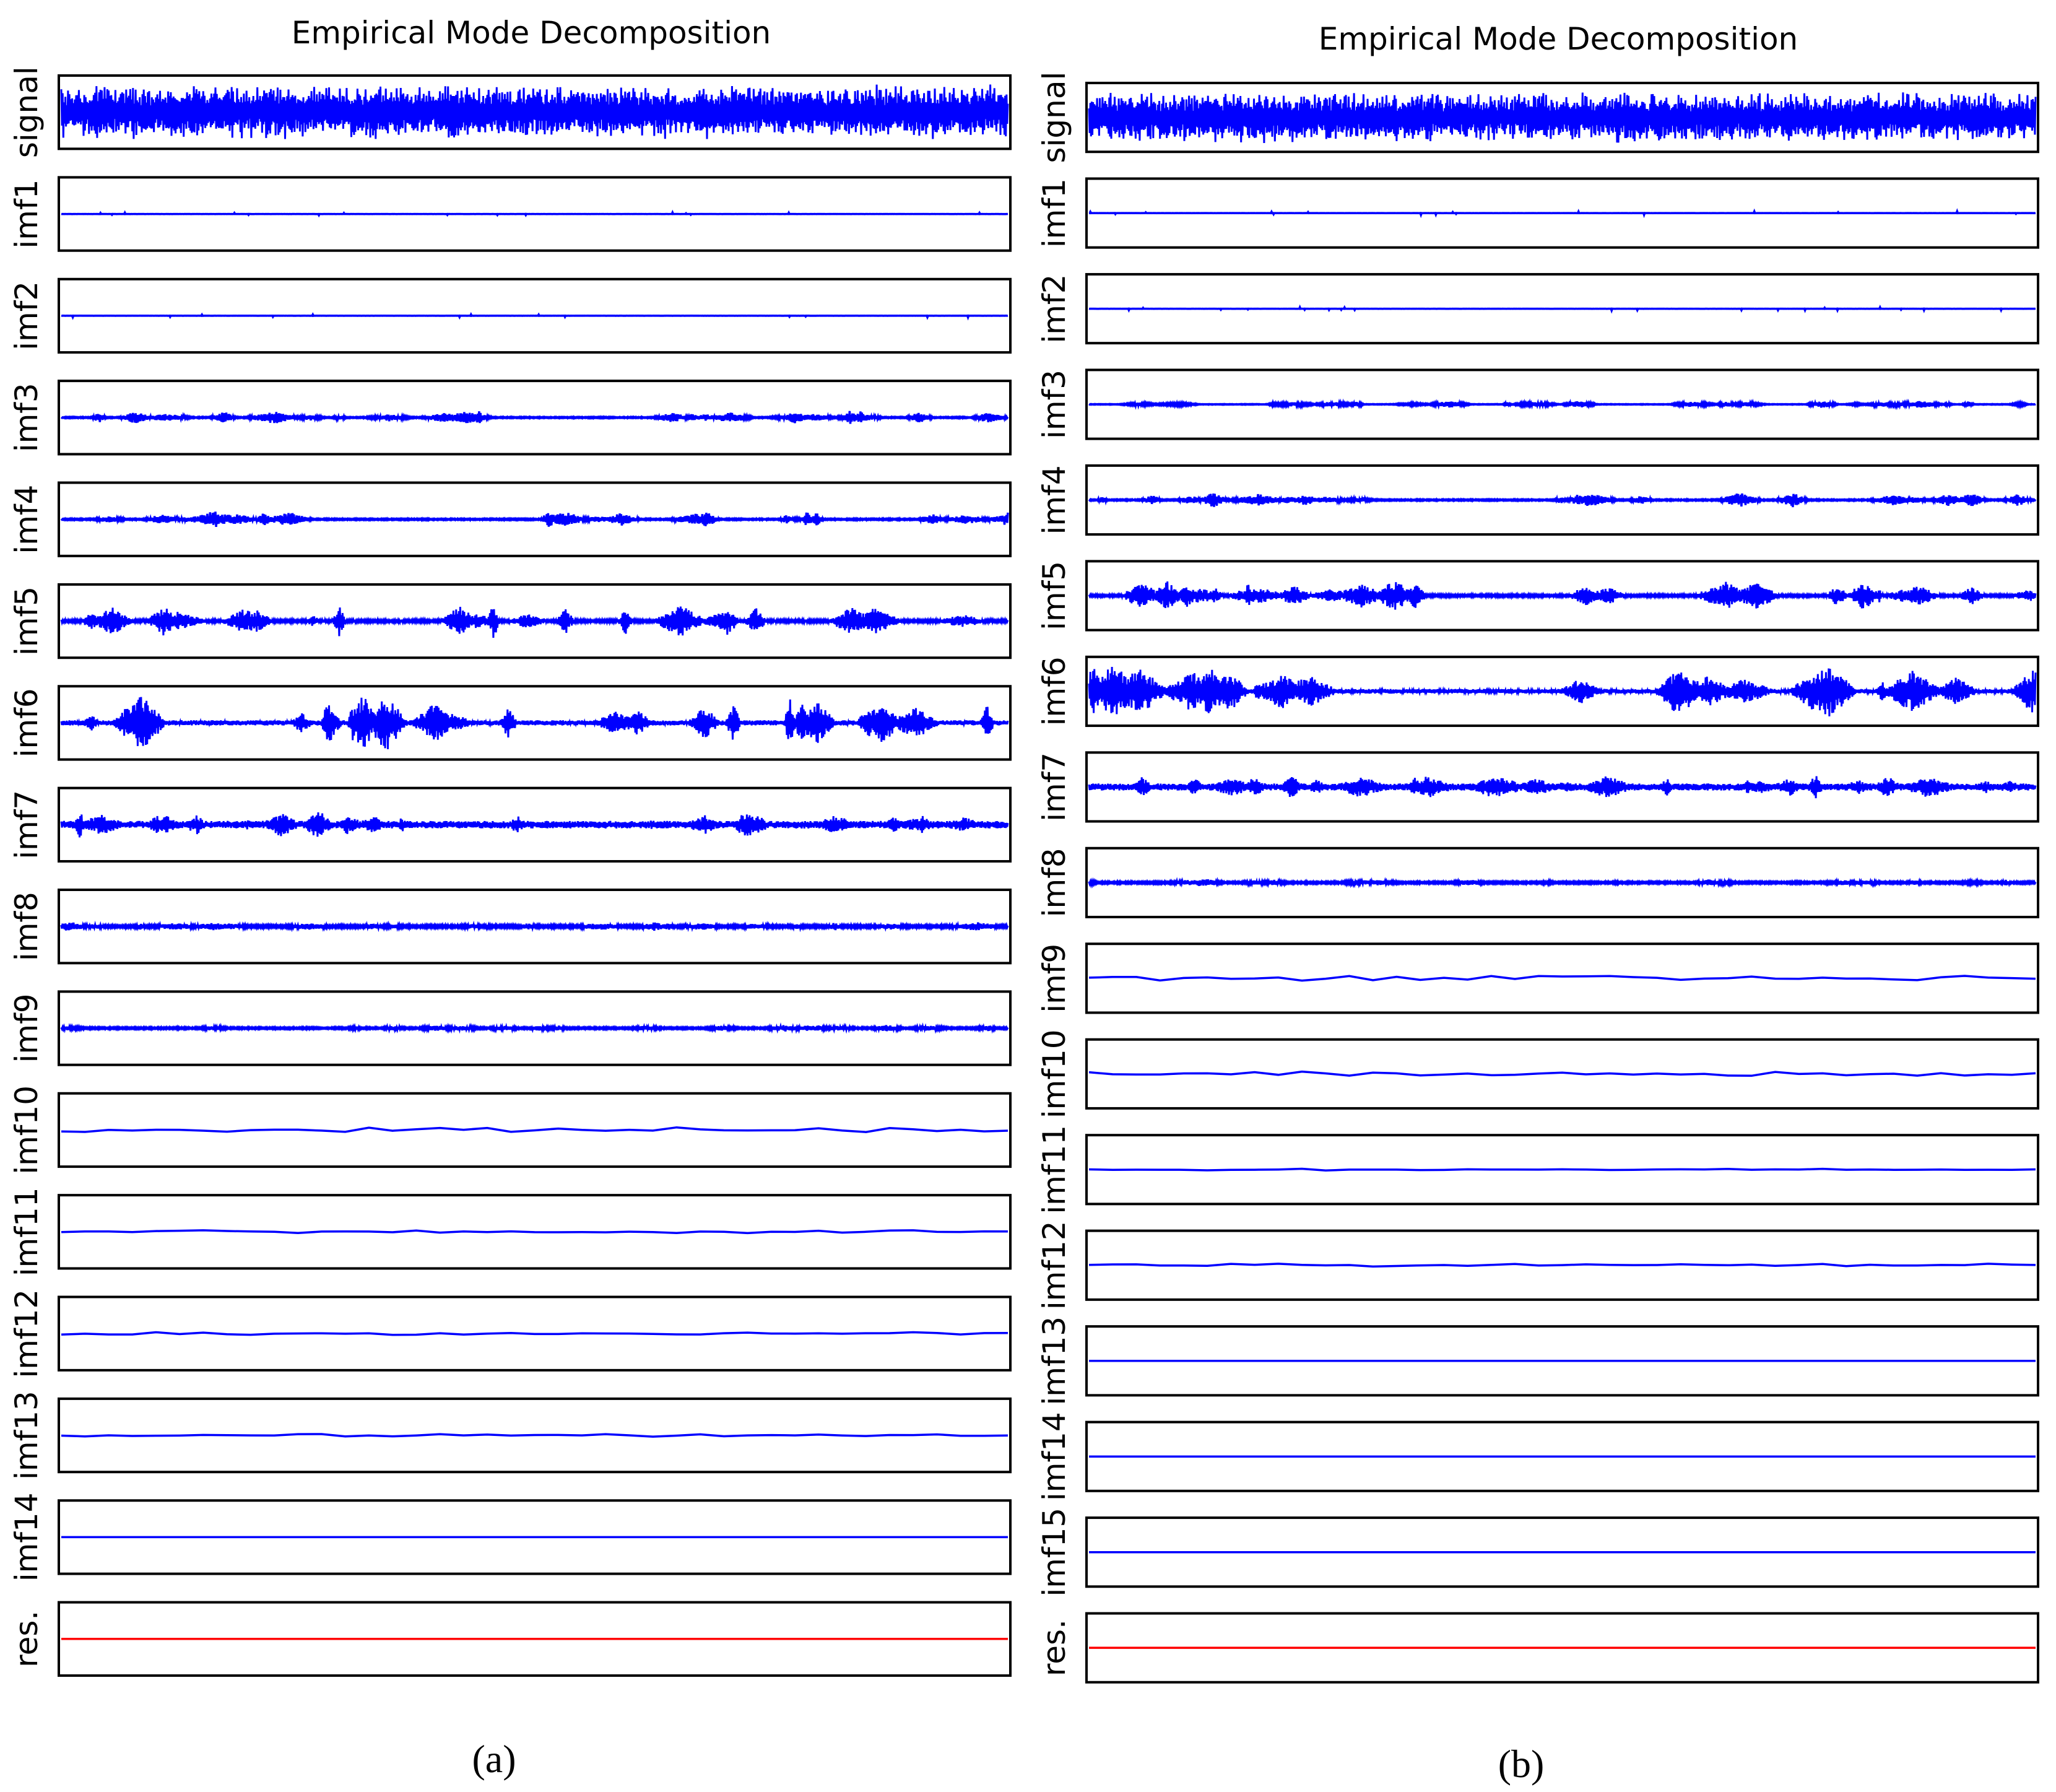 This screenshot has width=2056, height=1792. What do you see at coordinates (1521, 1764) in the screenshot?
I see `figure-caption: (b)` at bounding box center [1521, 1764].